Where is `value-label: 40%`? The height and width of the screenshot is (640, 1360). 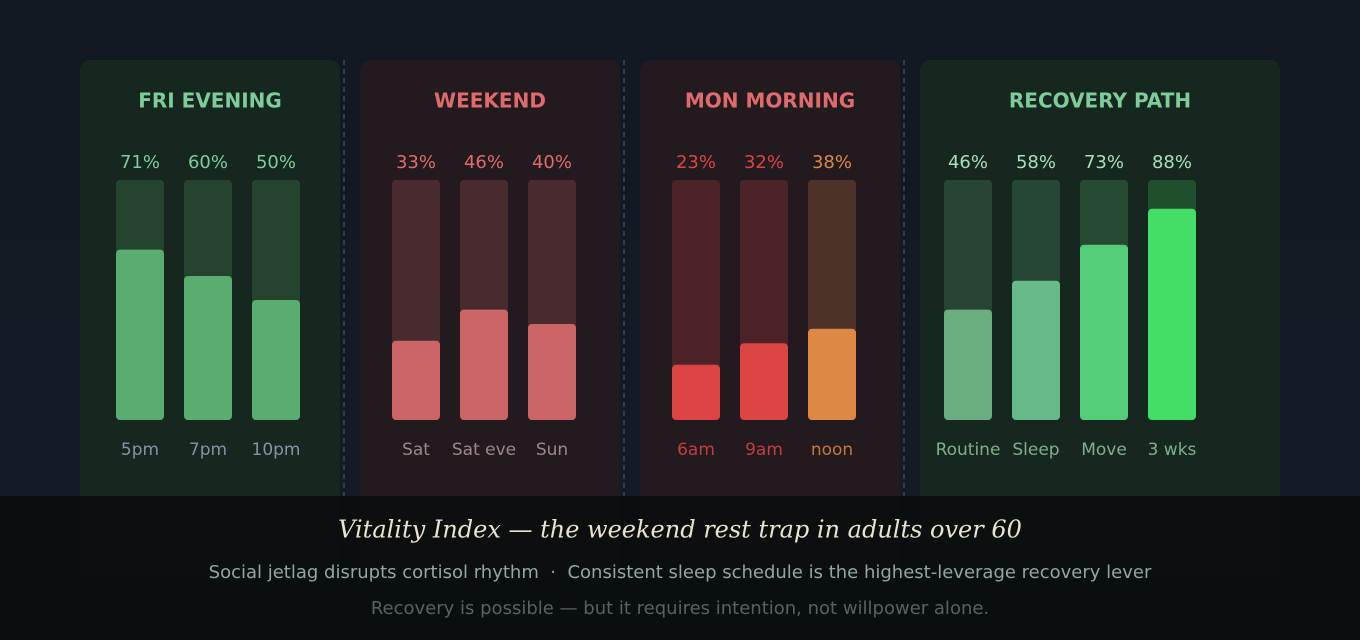
value-label: 40% is located at coordinates (552, 162).